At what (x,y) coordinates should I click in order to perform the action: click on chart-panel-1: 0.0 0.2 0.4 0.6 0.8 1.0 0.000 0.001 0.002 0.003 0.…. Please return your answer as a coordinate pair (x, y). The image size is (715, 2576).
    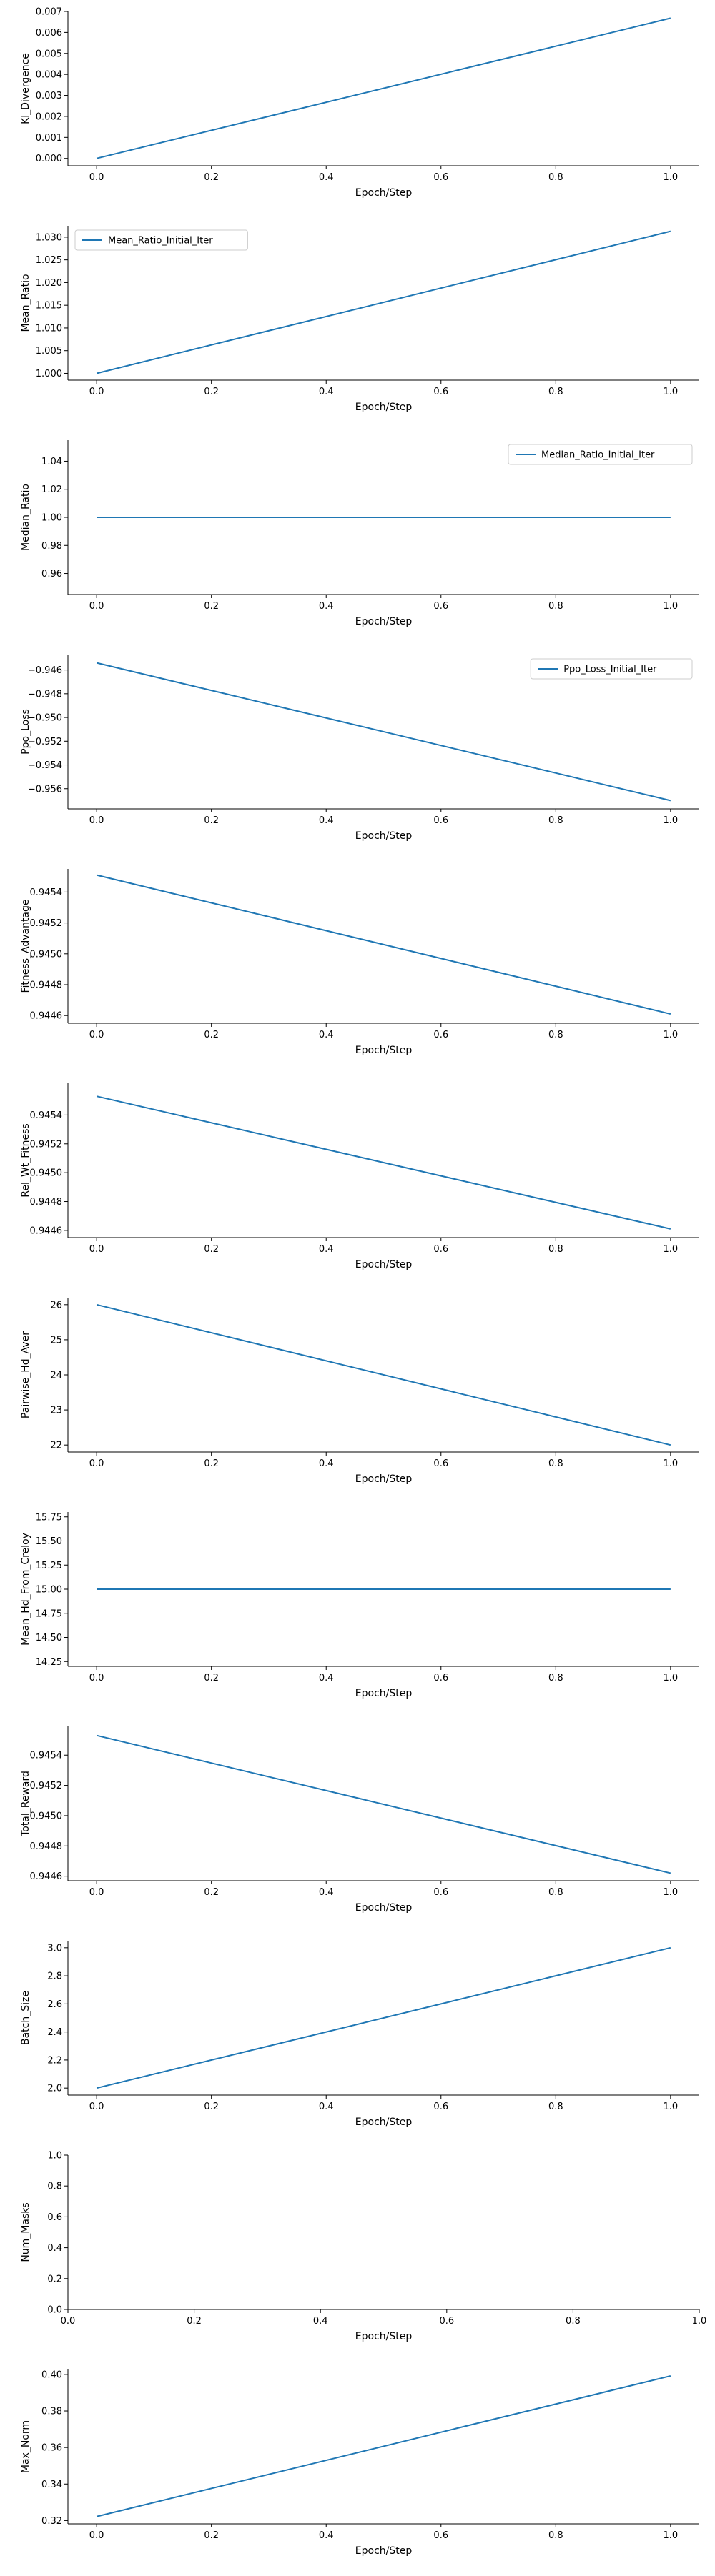
    Looking at the image, I should click on (359, 103).